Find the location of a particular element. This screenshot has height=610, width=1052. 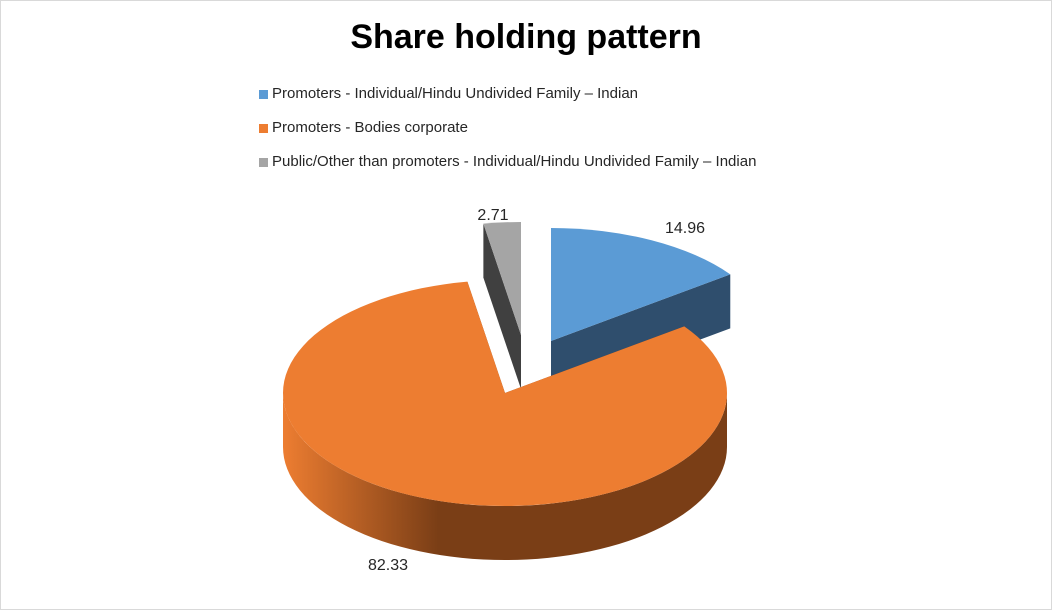

data-label-promoters-individual-hindu-undivided-fam: 14.96 is located at coordinates (685, 228).